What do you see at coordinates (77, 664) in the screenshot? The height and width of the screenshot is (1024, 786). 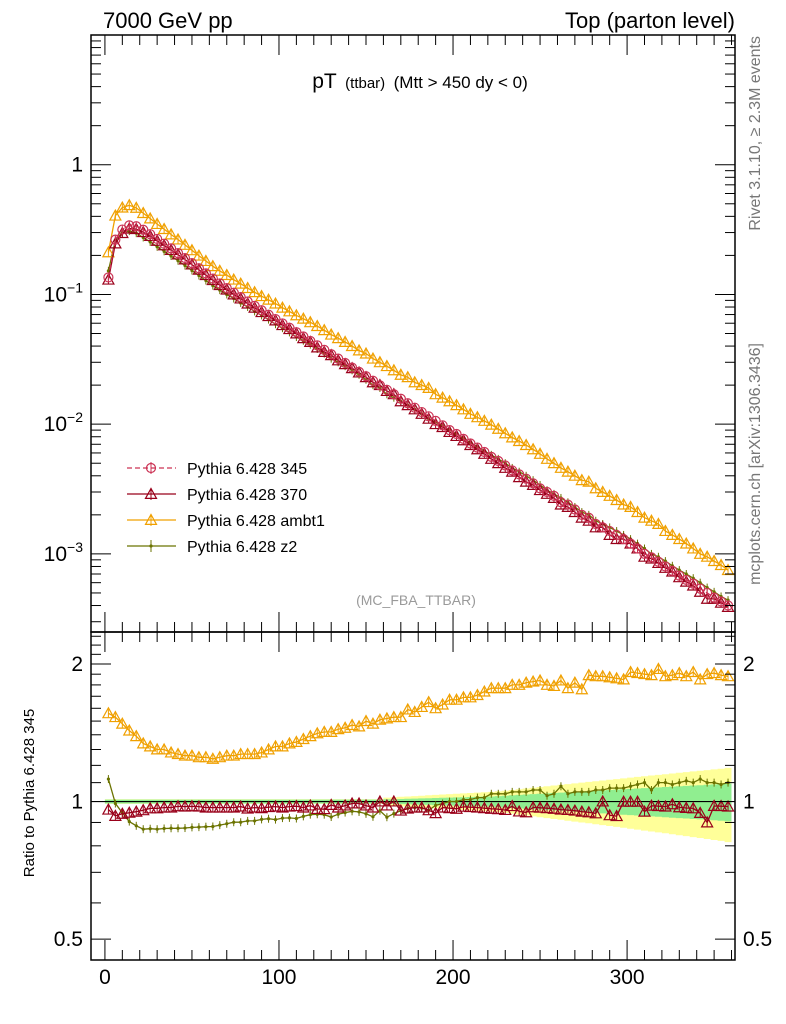 I see `y-tick-label: 2` at bounding box center [77, 664].